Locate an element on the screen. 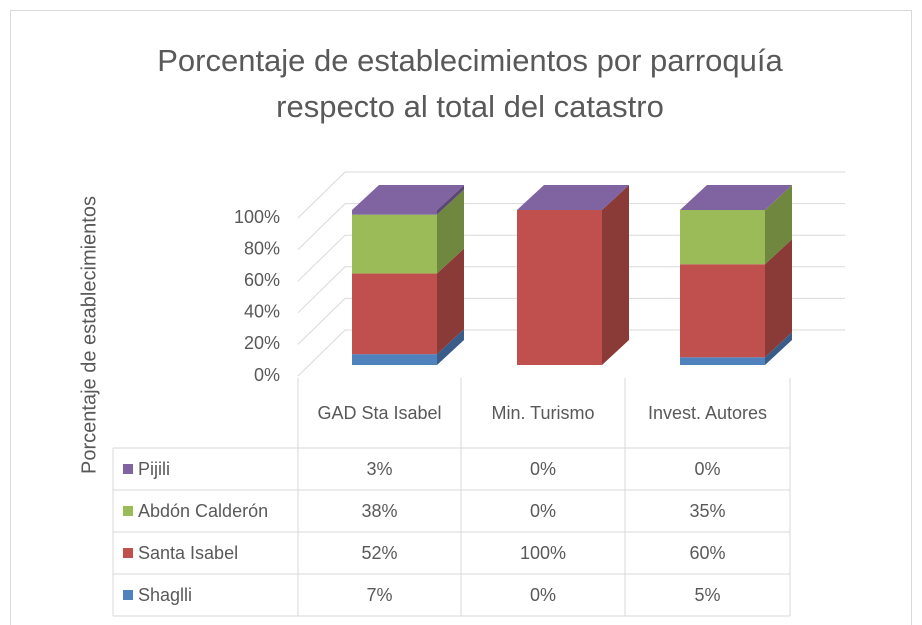  table-value: 35% is located at coordinates (707, 511).